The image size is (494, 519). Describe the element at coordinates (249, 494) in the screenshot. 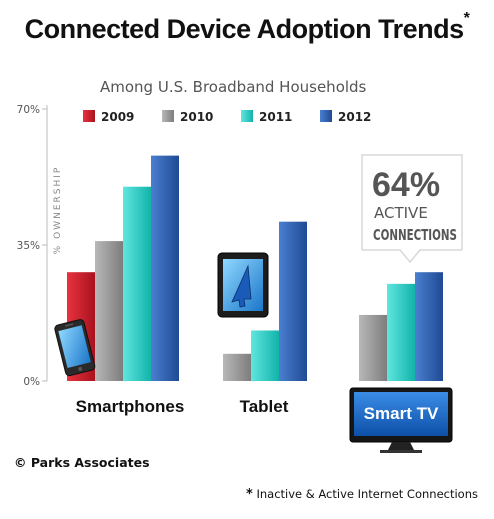

I see `footnote-asterisk: *` at that location.